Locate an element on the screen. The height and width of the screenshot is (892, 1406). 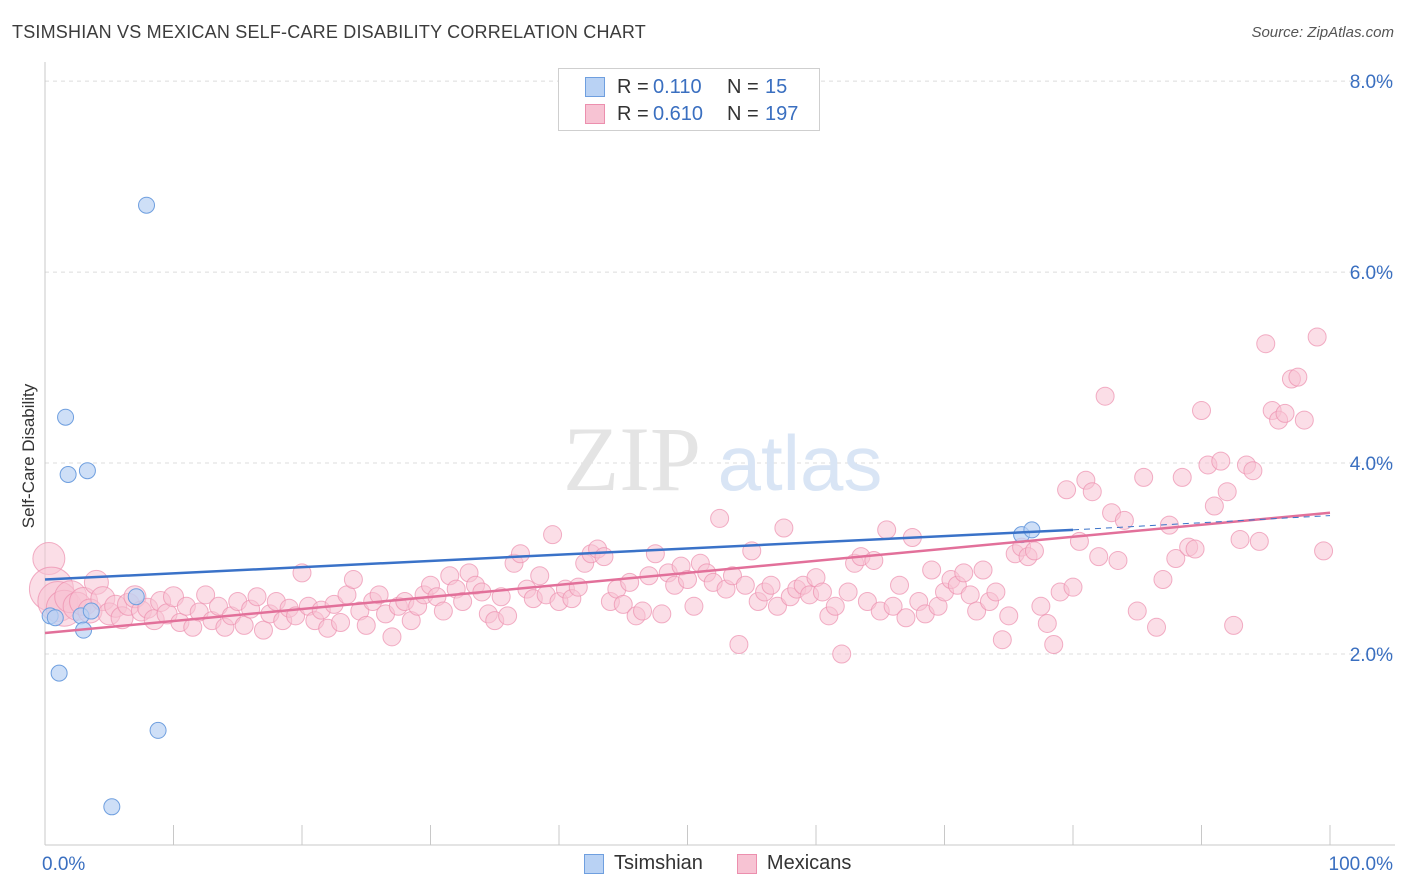
series-legend-tsimshian: Tsimshian is located at coordinates (643, 863).